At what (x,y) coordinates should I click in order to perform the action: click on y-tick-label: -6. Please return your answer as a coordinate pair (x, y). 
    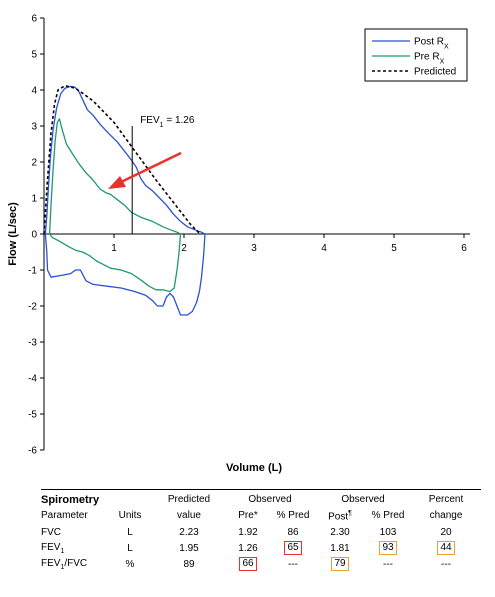
    Looking at the image, I should click on (32, 451).